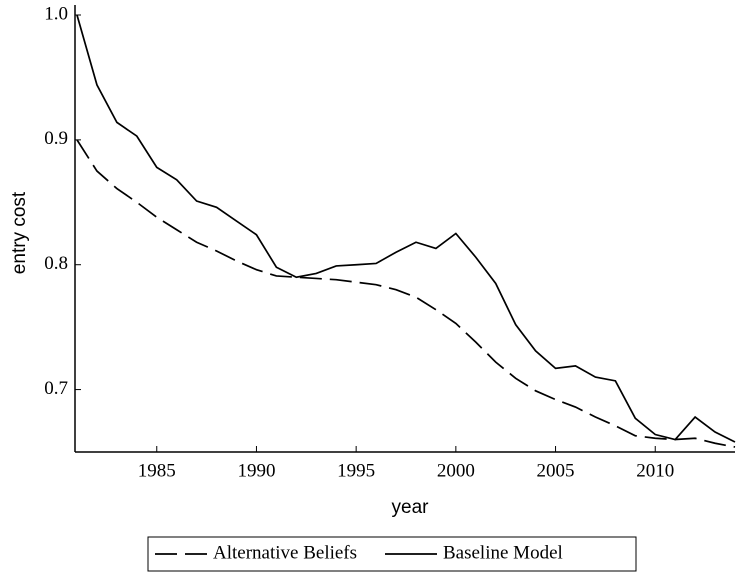 The image size is (737, 575). I want to click on x-tick-label: 2010, so click(655, 470).